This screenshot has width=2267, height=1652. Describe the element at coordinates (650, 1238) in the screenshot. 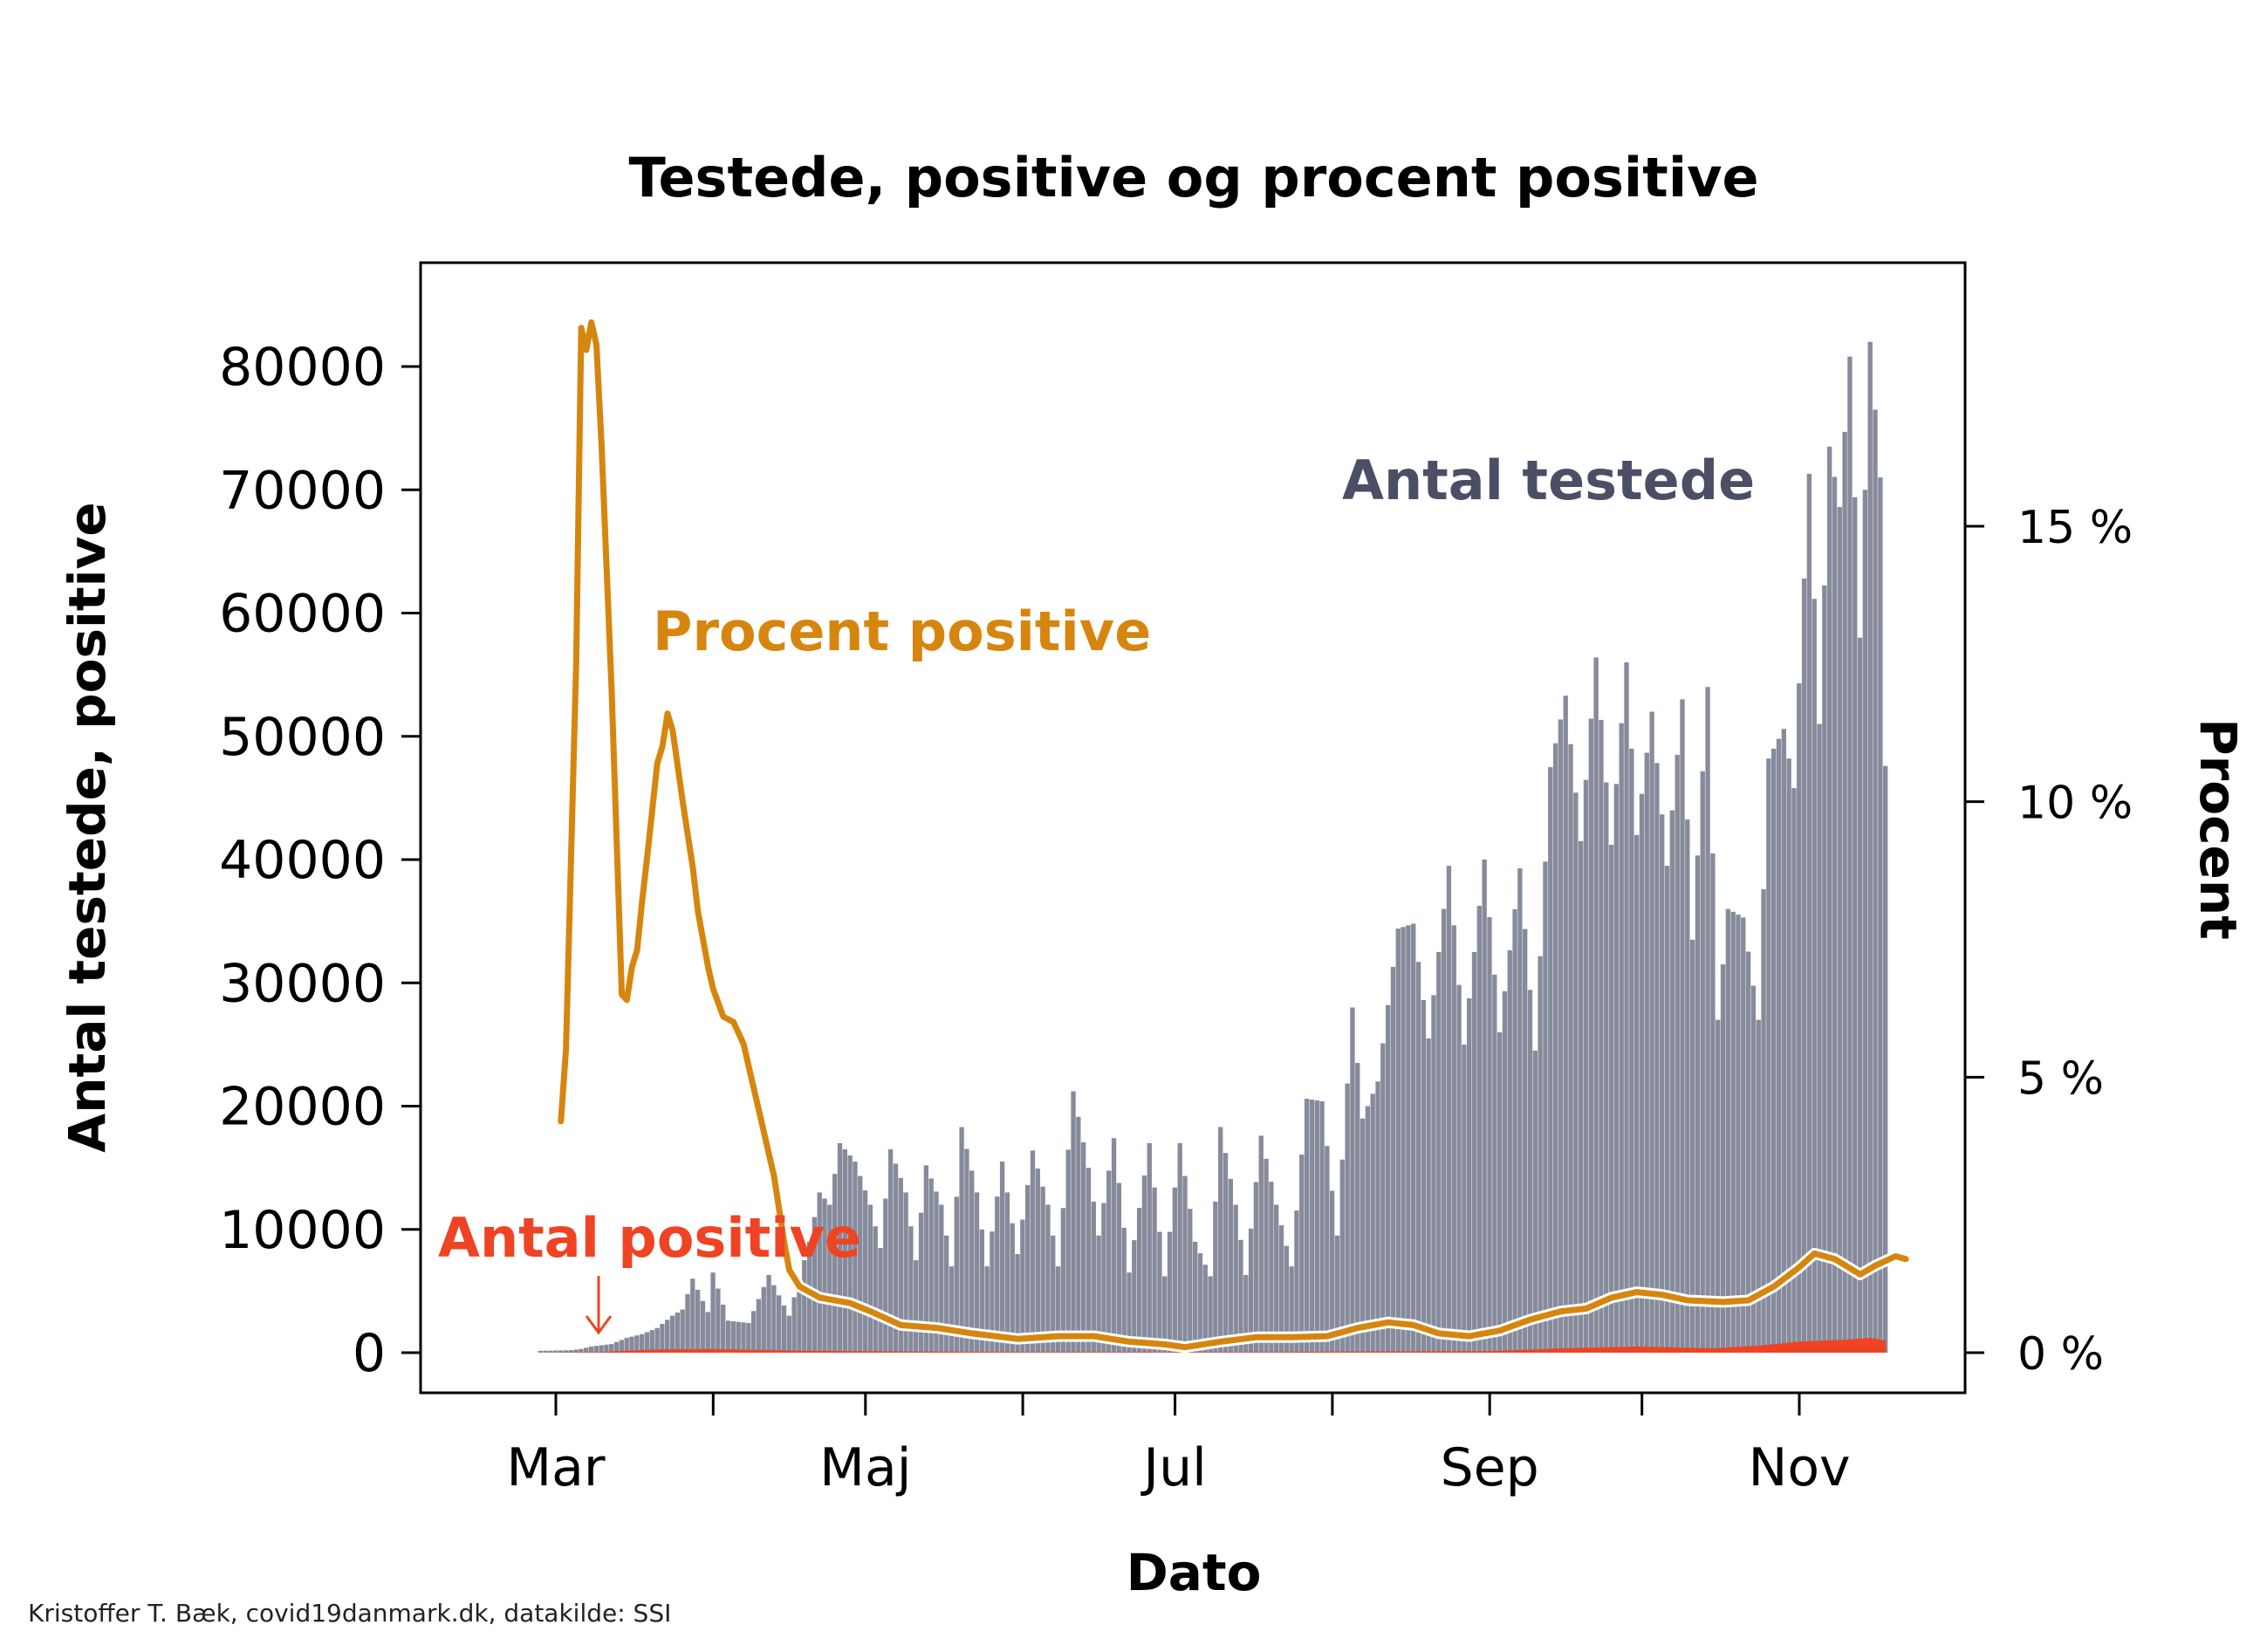

I see `annotation-positive: Antal positive` at that location.